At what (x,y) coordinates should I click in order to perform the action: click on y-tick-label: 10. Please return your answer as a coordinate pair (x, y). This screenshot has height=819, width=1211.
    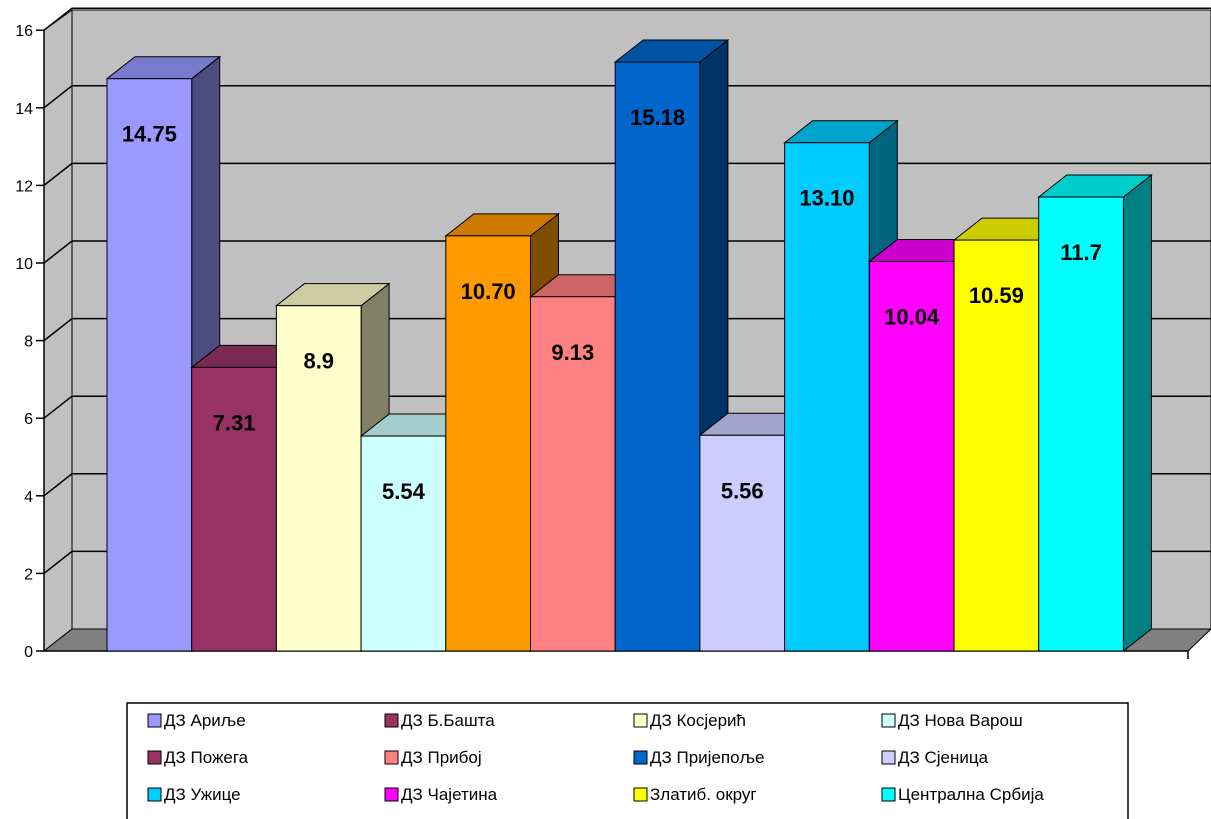
    Looking at the image, I should click on (24, 264).